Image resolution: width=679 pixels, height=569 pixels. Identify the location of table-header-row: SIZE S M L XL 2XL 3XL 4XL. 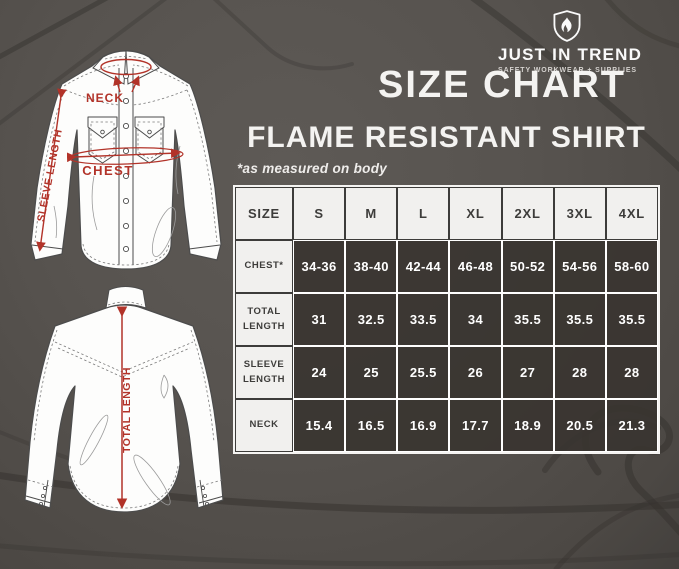
(446, 213).